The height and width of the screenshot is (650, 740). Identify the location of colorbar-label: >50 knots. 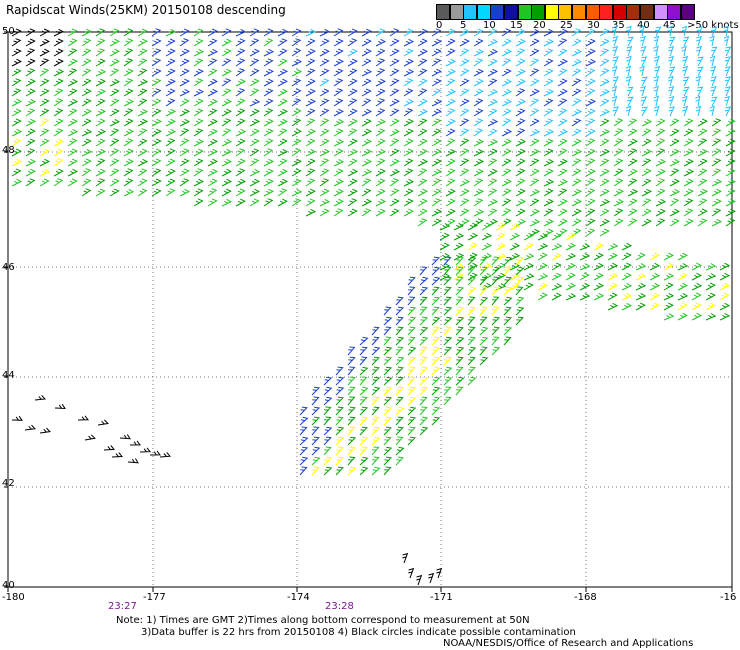
(713, 25).